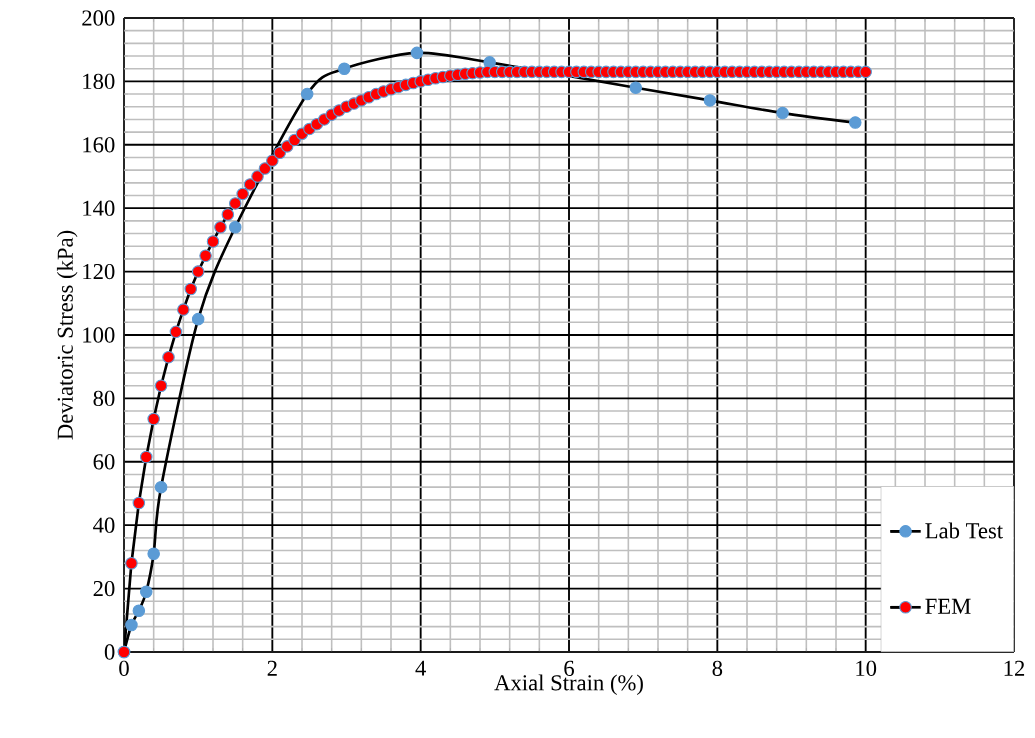 The image size is (1035, 738). I want to click on y-tick-label: 100, so click(99, 335).